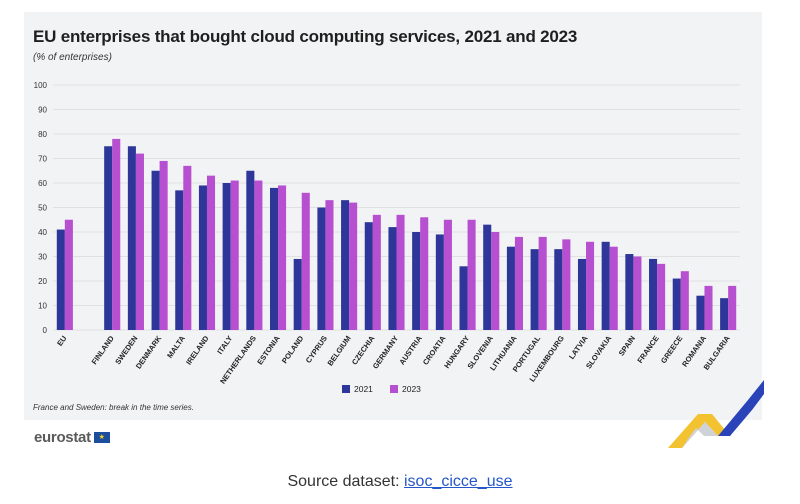 The image size is (800, 504). Describe the element at coordinates (176, 347) in the screenshot. I see `x-tick-label: MALTA` at that location.